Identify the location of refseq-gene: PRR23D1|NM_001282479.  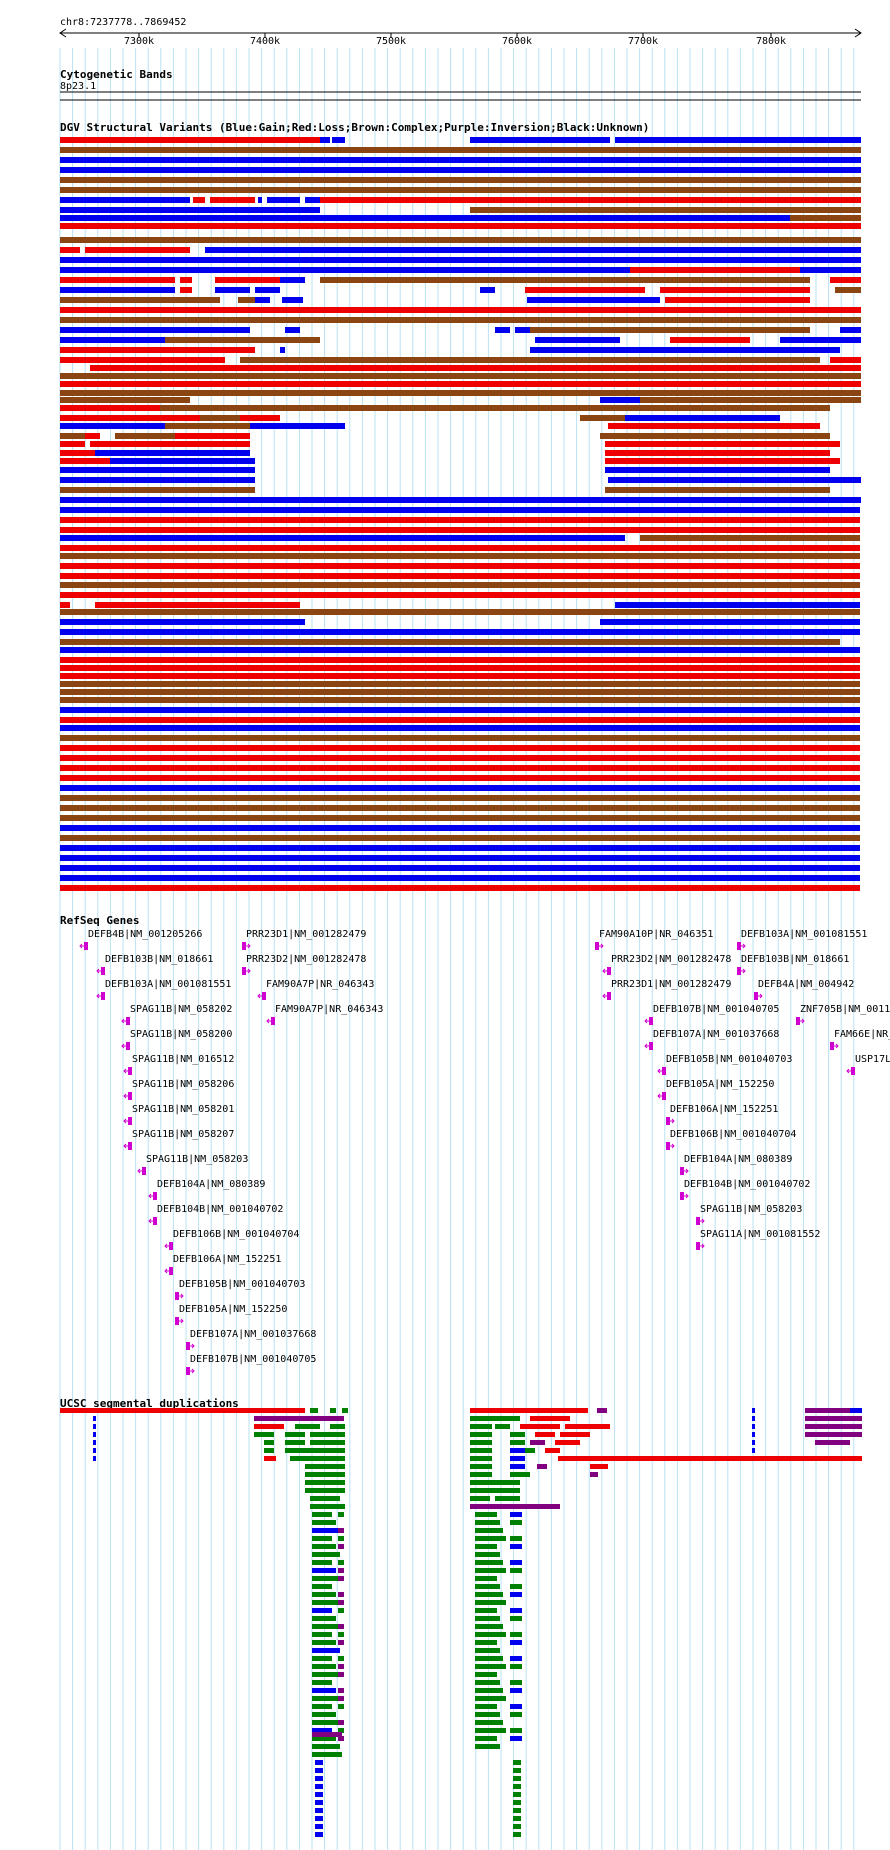
(666, 989).